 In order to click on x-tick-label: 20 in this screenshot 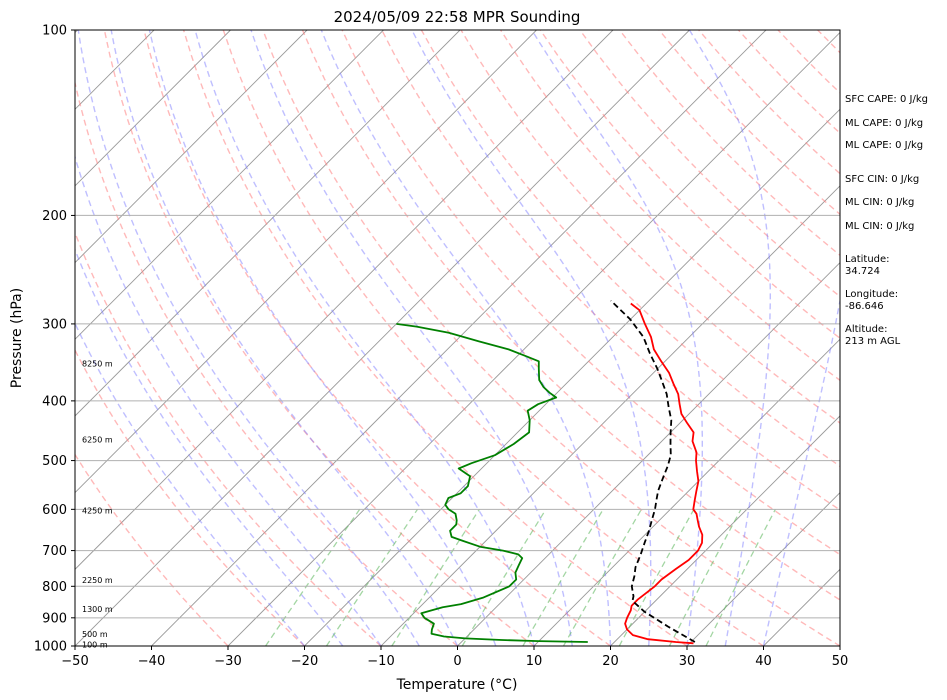, I will do `click(610, 661)`.